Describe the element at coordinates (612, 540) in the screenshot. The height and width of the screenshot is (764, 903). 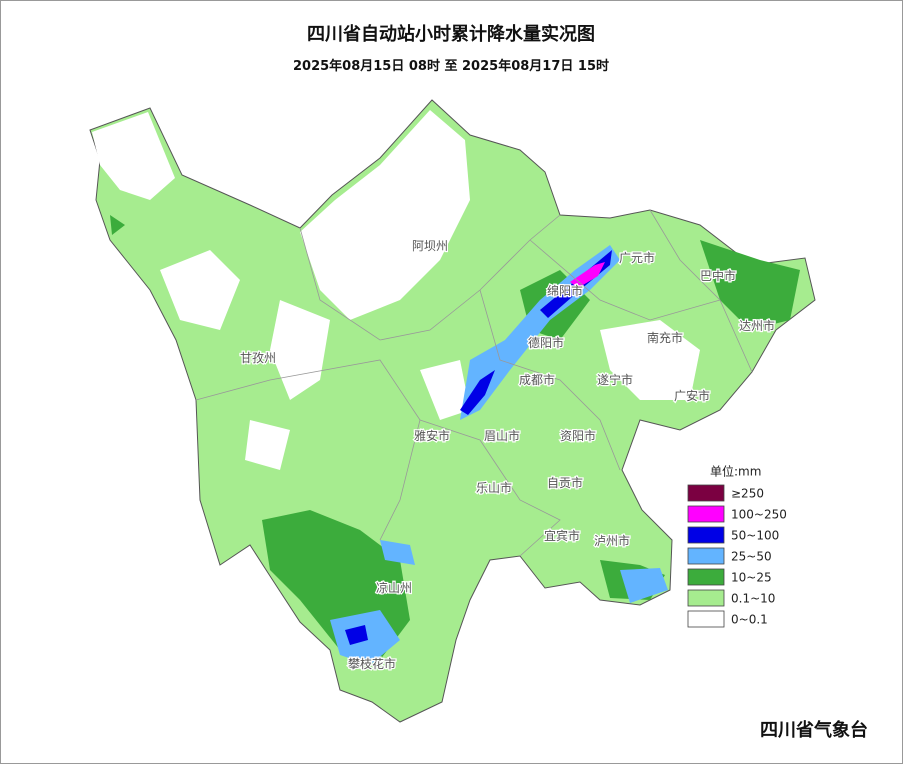
I see `city-label: 泸州市` at that location.